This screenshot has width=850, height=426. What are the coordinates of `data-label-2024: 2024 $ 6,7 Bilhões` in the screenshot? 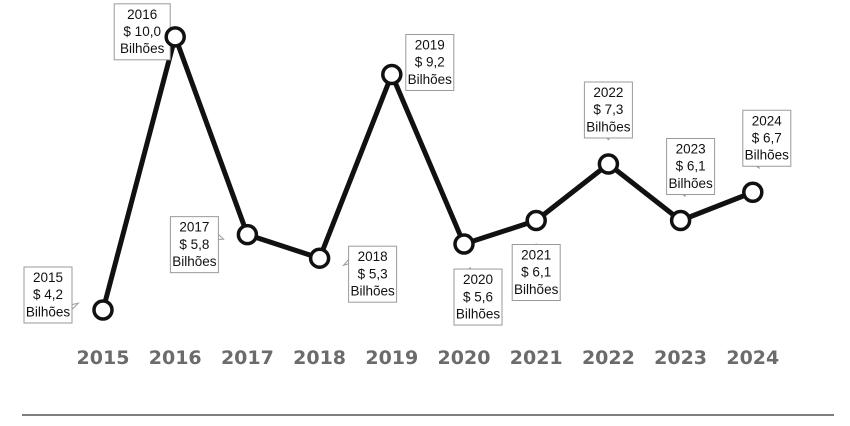 It's located at (767, 139).